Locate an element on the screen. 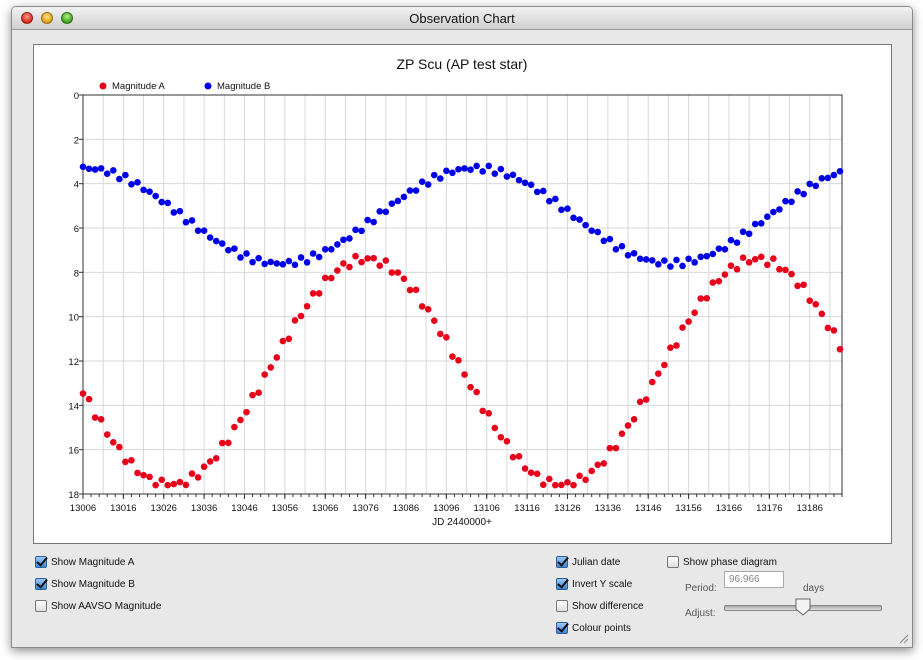 The width and height of the screenshot is (923, 660). x-tick-label: 13096 is located at coordinates (446, 508).